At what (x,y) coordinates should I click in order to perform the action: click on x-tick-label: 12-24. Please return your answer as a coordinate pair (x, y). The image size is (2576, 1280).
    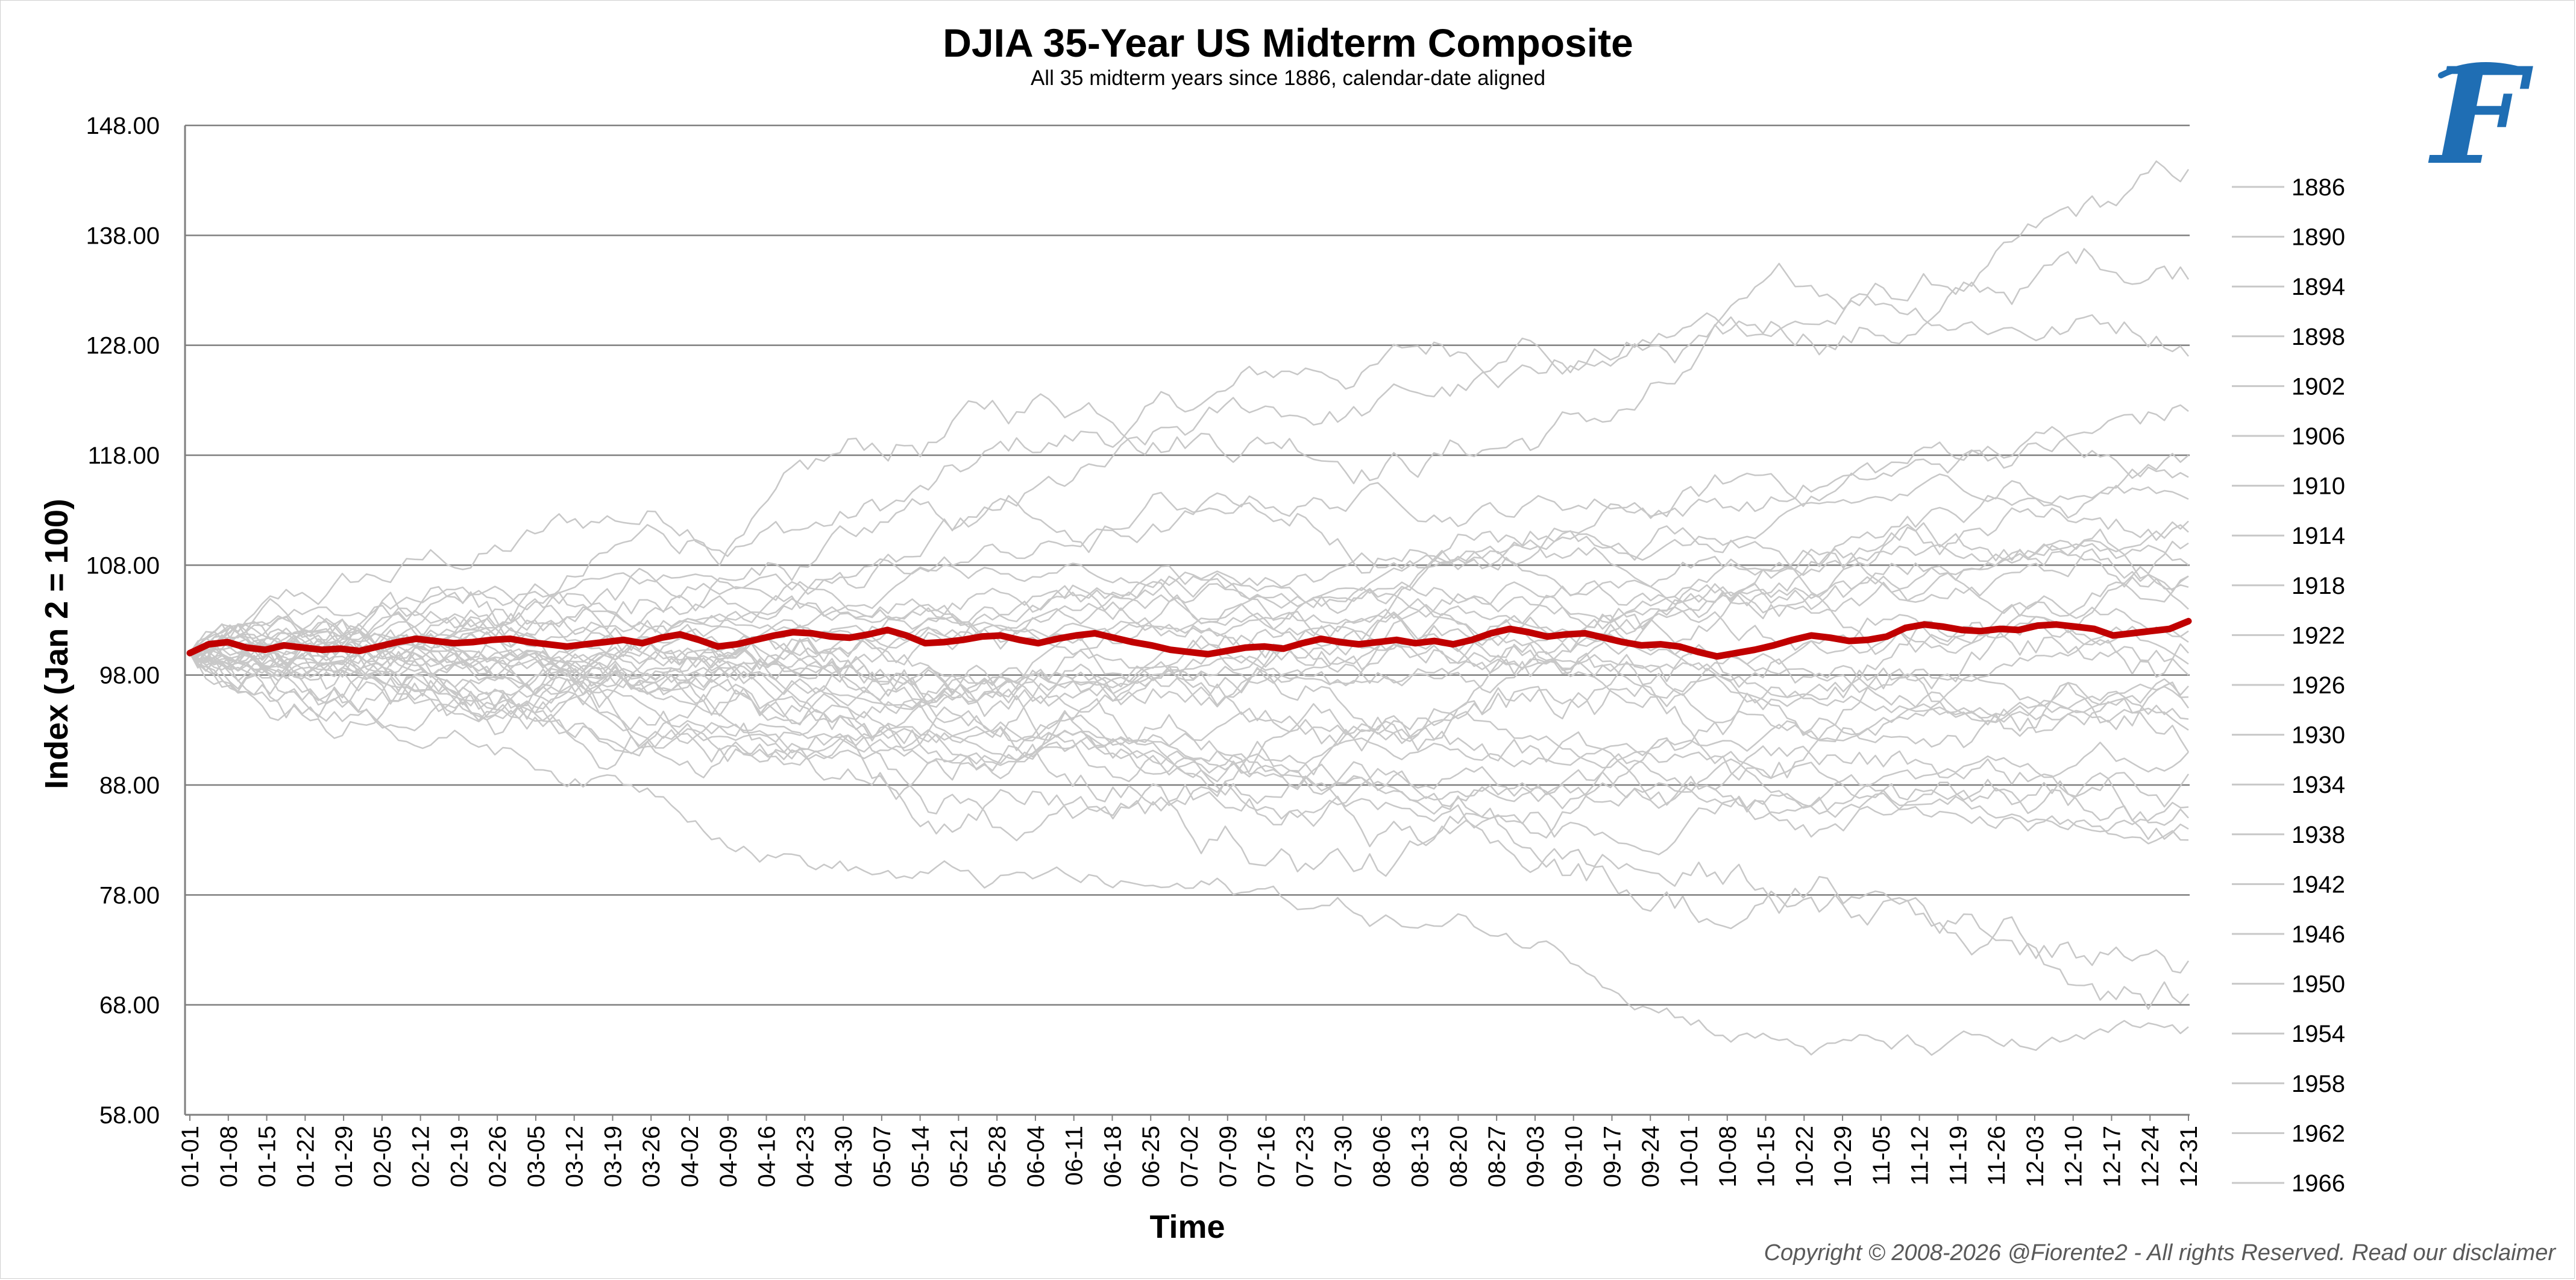
    Looking at the image, I should click on (2150, 1156).